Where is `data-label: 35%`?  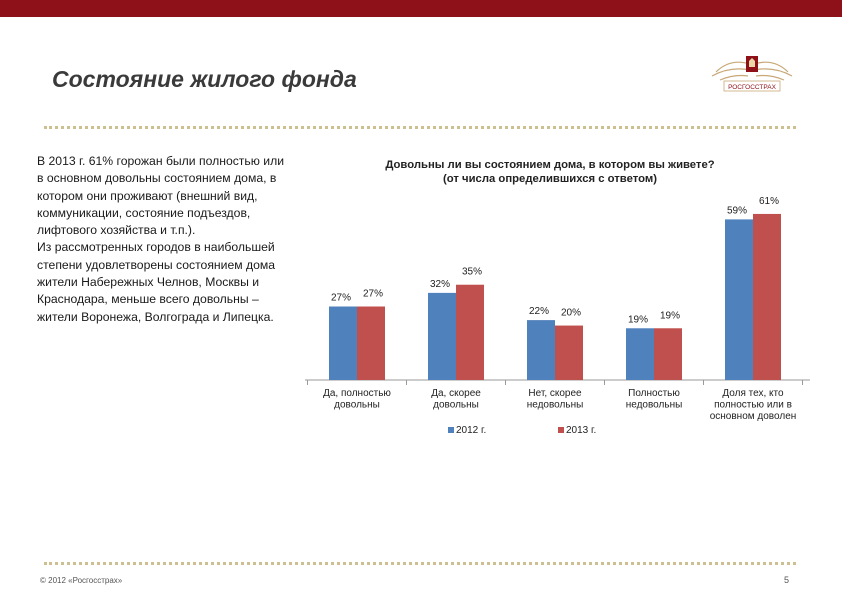 data-label: 35% is located at coordinates (472, 272).